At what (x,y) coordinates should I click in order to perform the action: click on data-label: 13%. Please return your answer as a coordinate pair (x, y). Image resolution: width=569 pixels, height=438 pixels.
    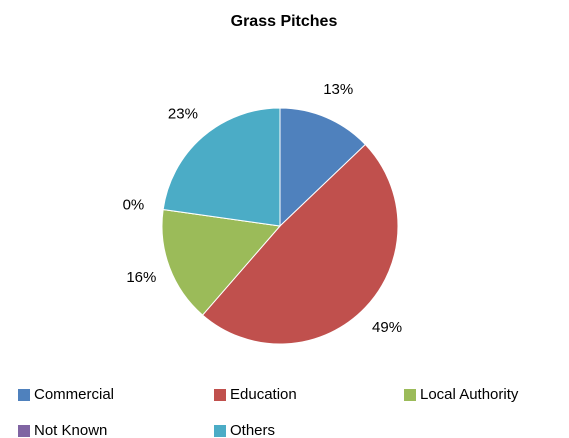
    Looking at the image, I should click on (338, 89).